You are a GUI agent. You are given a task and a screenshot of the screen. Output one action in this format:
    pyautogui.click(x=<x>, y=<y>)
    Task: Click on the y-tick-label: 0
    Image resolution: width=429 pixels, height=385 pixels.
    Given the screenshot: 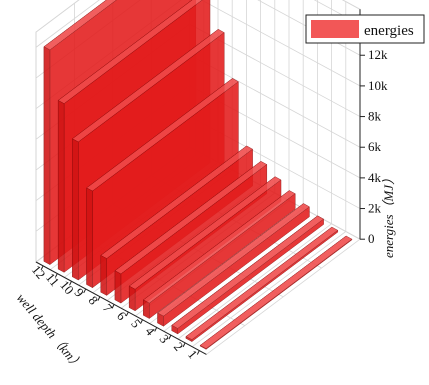 What is the action you would take?
    pyautogui.click(x=371, y=238)
    